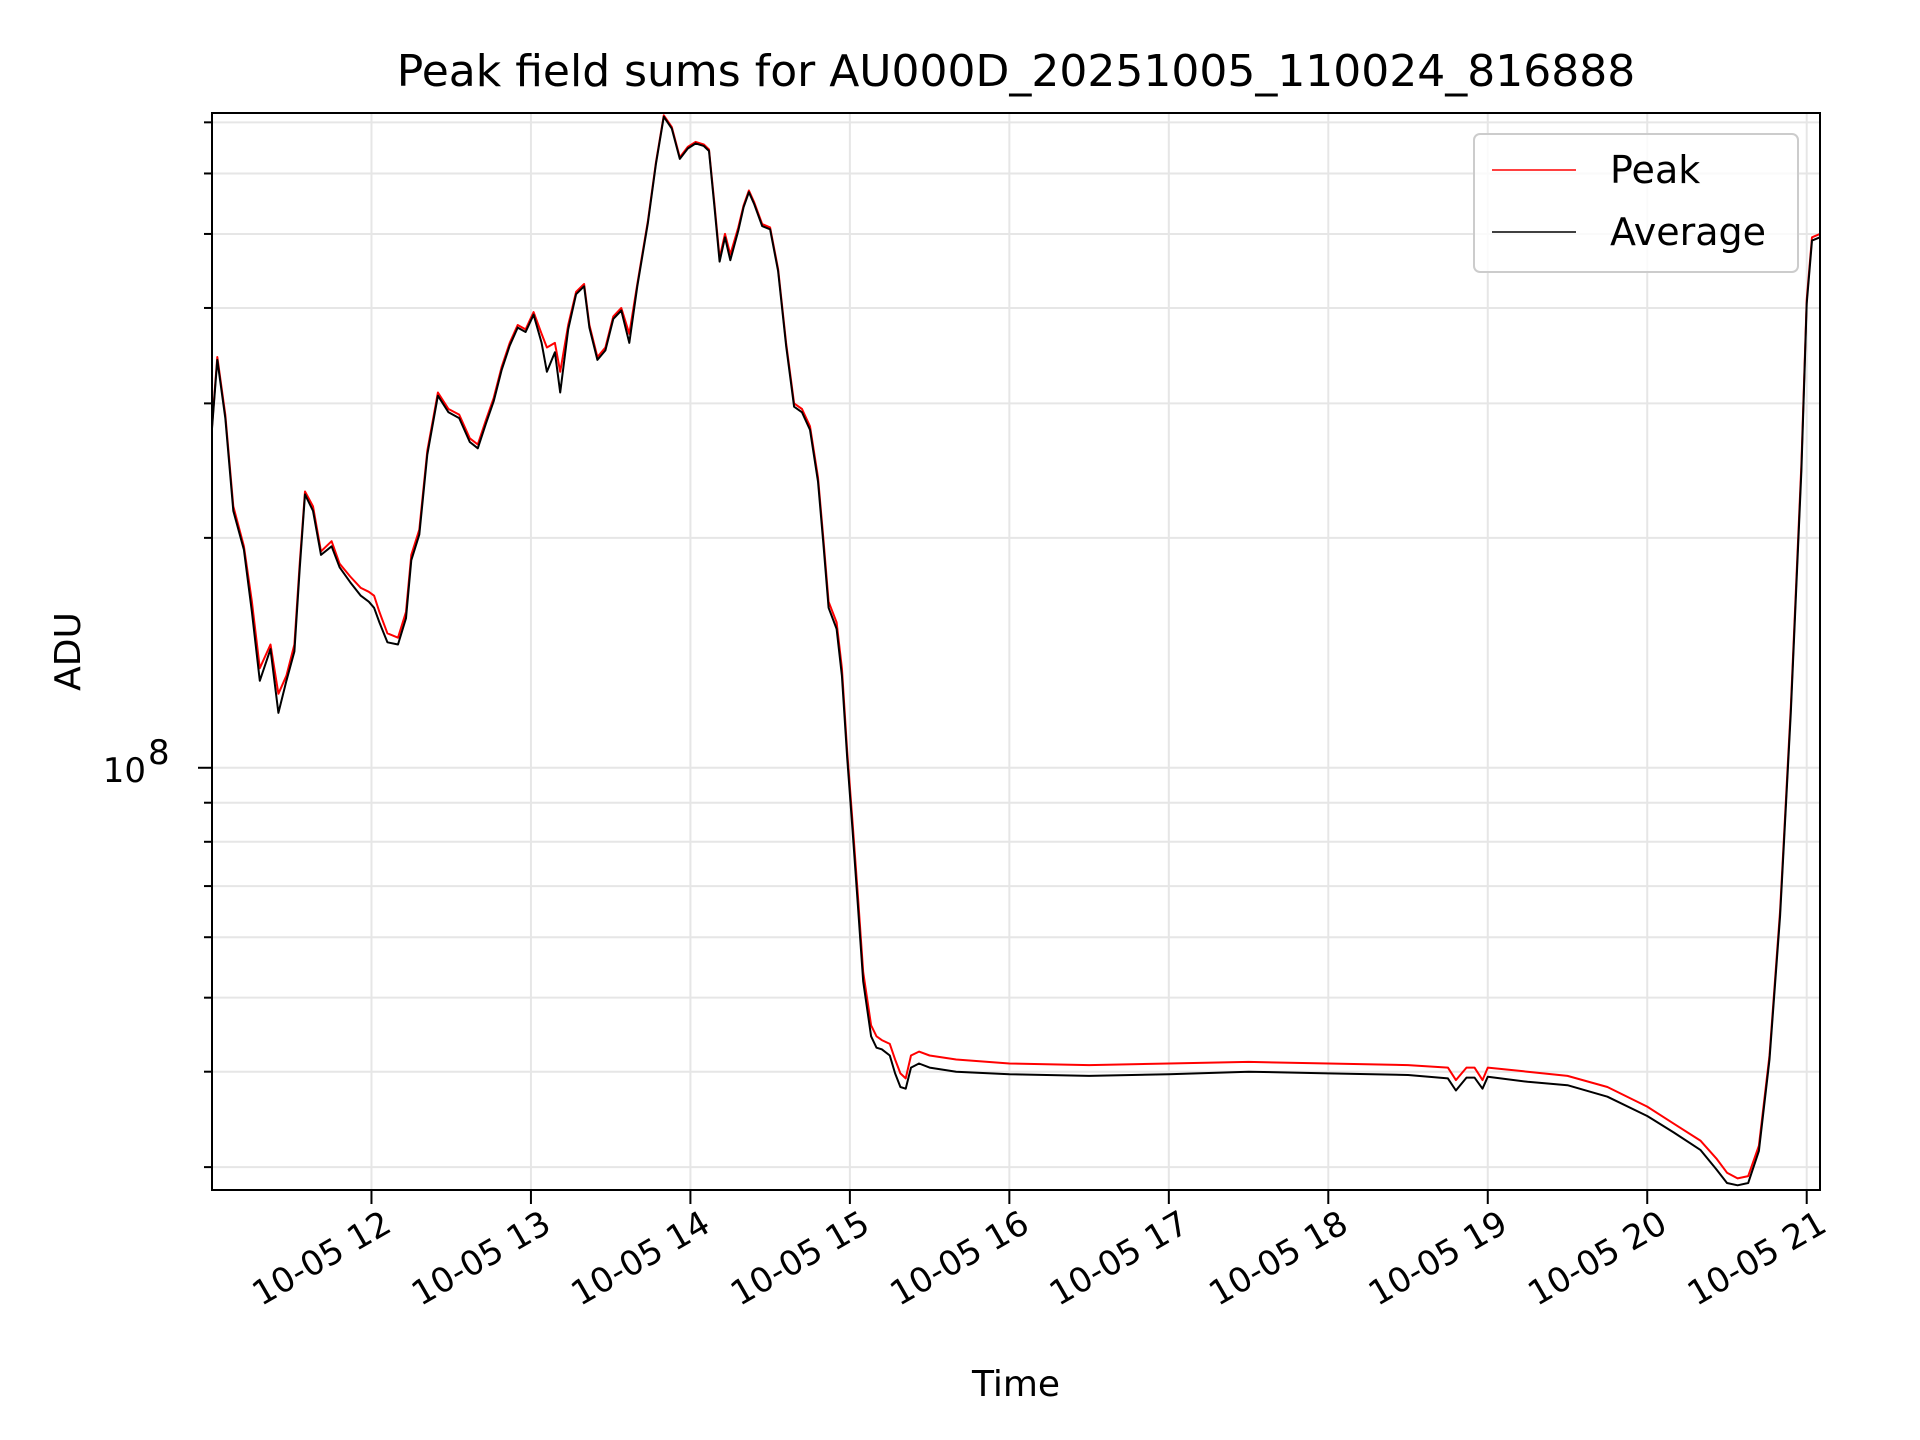 This screenshot has height=1440, width=1920. I want to click on x-tick-label: 10-05 20, so click(1597, 1258).